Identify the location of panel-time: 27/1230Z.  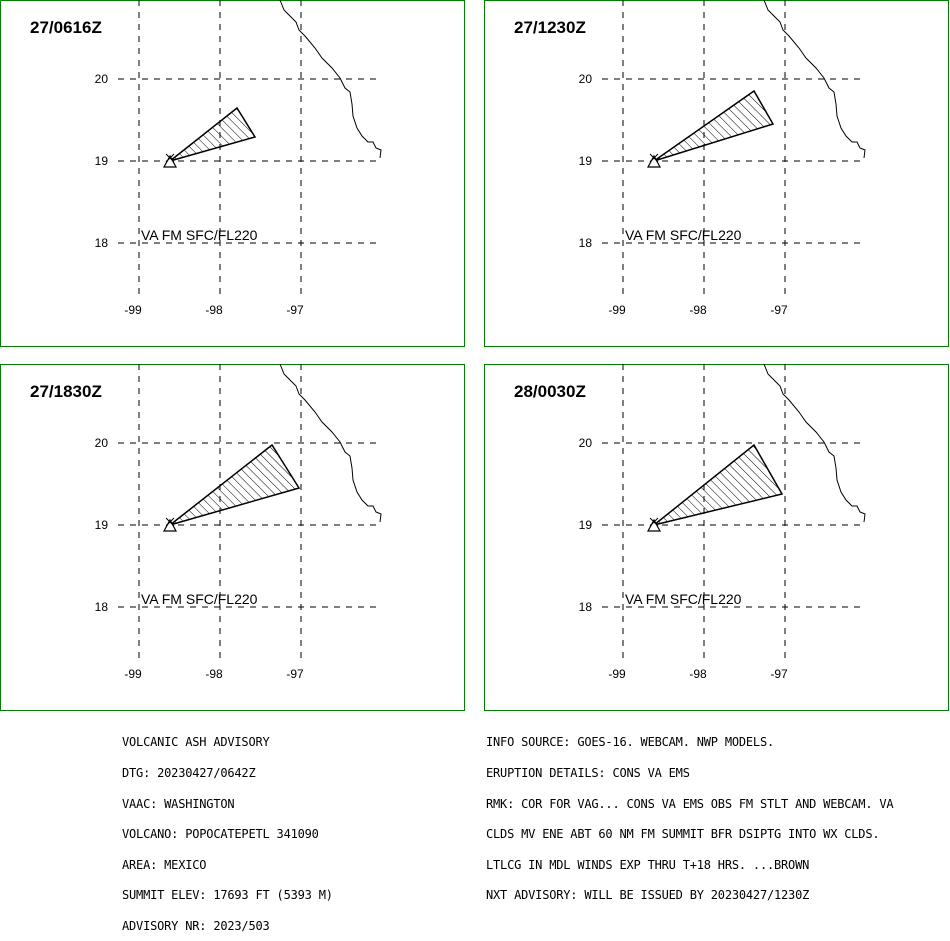
(550, 27).